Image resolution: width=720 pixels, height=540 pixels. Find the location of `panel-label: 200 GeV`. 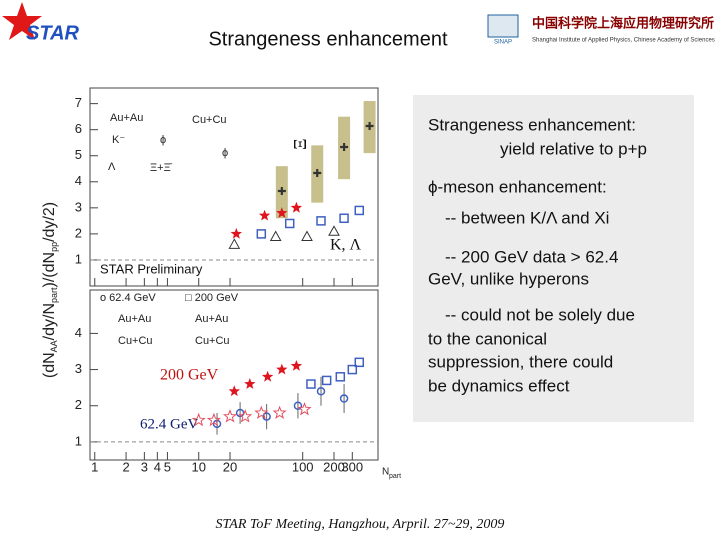

panel-label: 200 GeV is located at coordinates (189, 375).